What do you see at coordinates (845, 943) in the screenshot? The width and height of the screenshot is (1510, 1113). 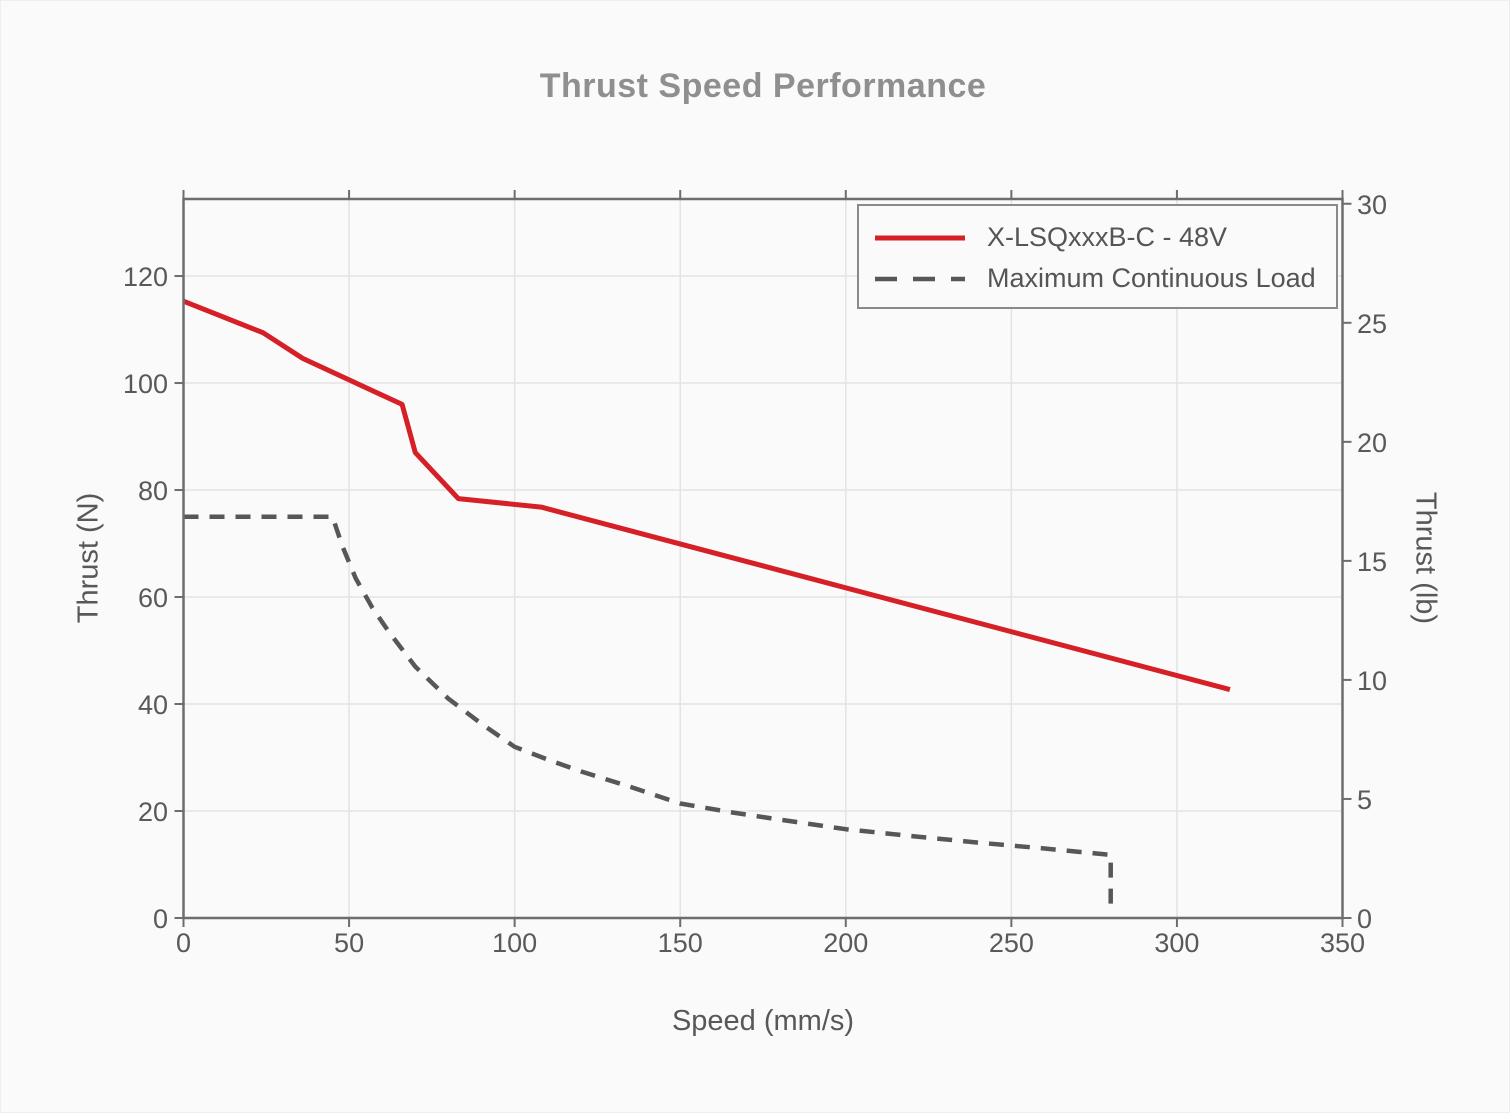 I see `x-tick-label: 200` at bounding box center [845, 943].